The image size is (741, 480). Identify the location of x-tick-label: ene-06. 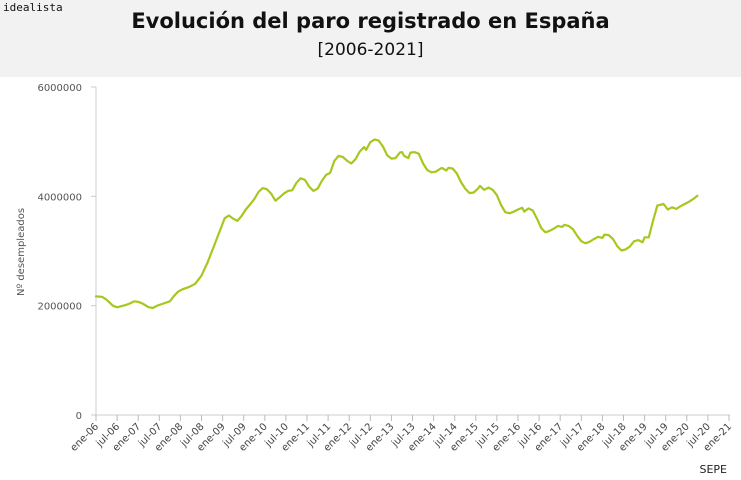
(85, 437).